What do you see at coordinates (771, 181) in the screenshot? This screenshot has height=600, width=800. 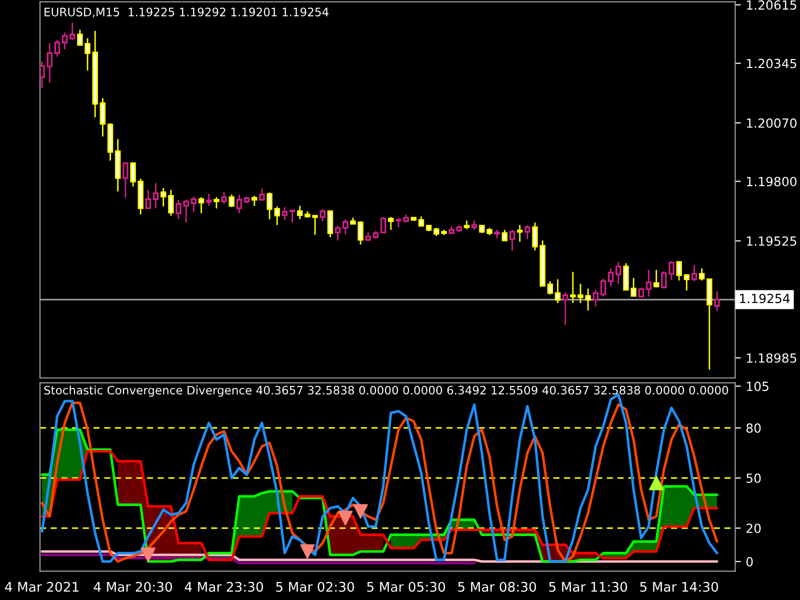 I see `y-tick-label: 1.19800` at bounding box center [771, 181].